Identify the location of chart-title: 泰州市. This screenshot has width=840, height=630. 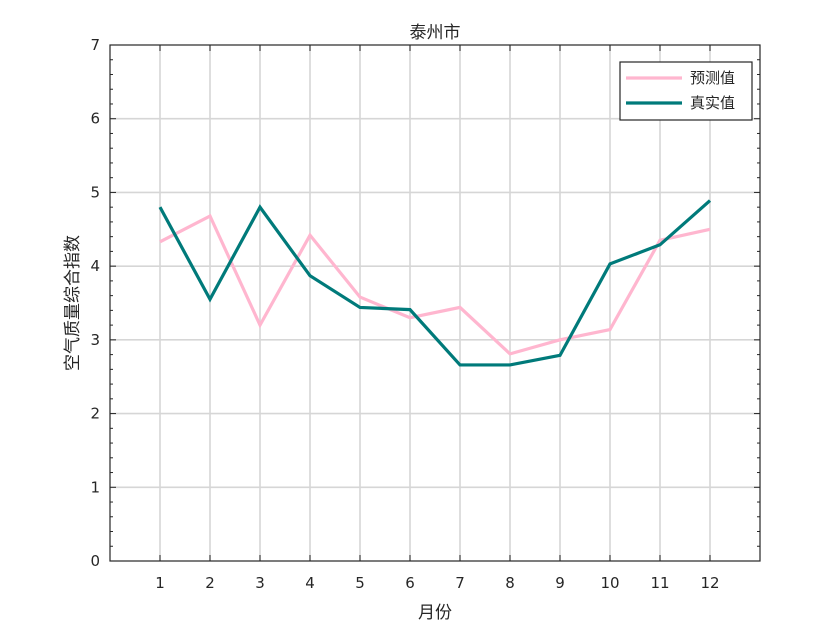
(435, 33).